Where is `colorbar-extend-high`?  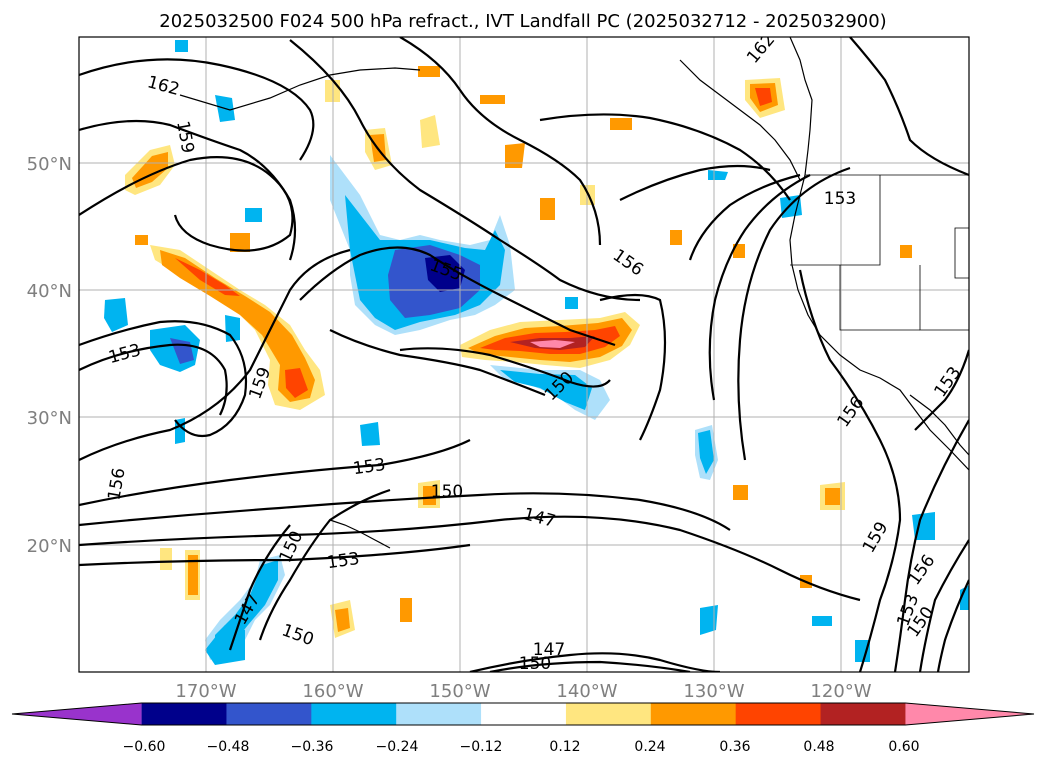
colorbar-extend-high is located at coordinates (969, 714).